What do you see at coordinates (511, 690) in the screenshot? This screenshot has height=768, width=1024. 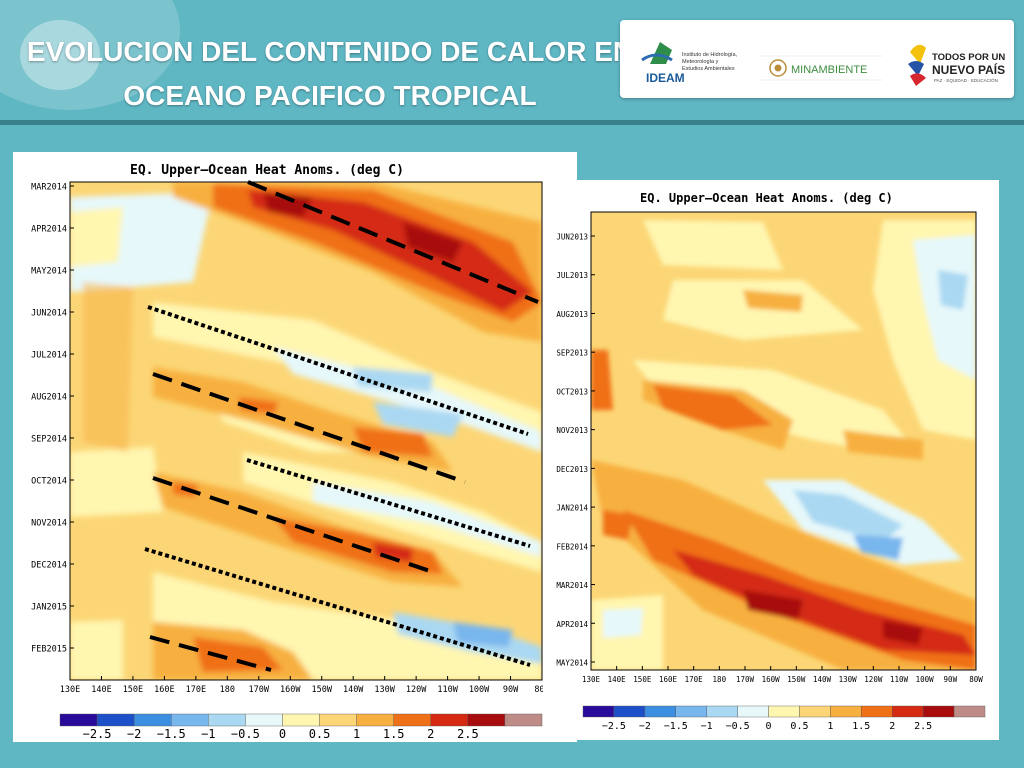 I see `x-tick-label: 90W` at bounding box center [511, 690].